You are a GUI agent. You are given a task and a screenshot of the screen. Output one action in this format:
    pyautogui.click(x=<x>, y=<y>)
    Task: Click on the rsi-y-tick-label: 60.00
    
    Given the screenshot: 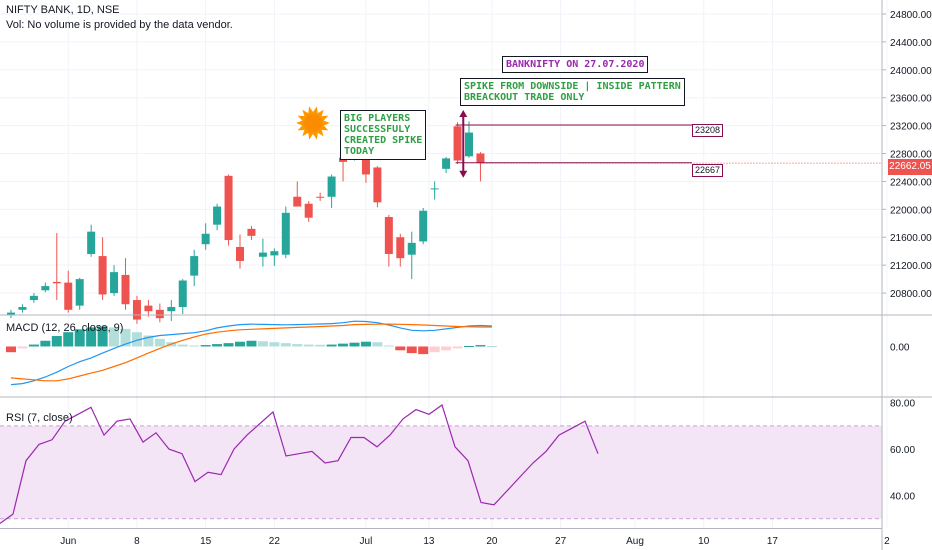 What is the action you would take?
    pyautogui.click(x=902, y=450)
    